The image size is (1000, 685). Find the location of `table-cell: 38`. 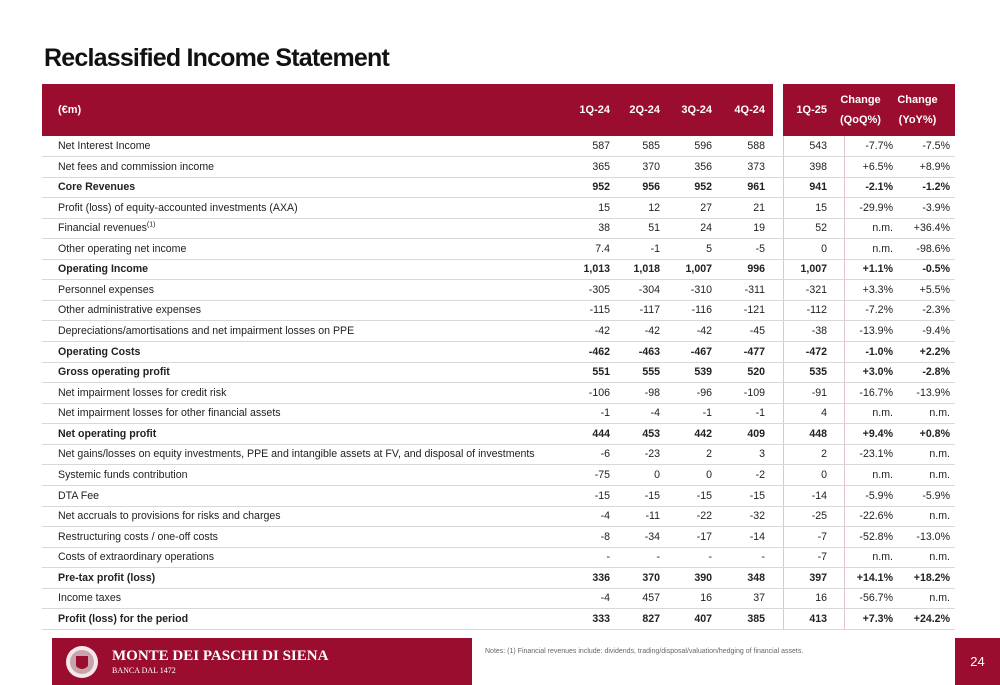

table-cell: 38 is located at coordinates (604, 228).